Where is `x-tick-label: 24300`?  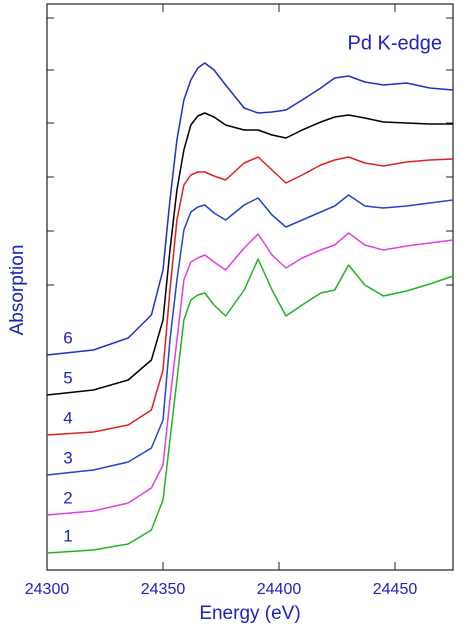
x-tick-label: 24300 is located at coordinates (47, 589).